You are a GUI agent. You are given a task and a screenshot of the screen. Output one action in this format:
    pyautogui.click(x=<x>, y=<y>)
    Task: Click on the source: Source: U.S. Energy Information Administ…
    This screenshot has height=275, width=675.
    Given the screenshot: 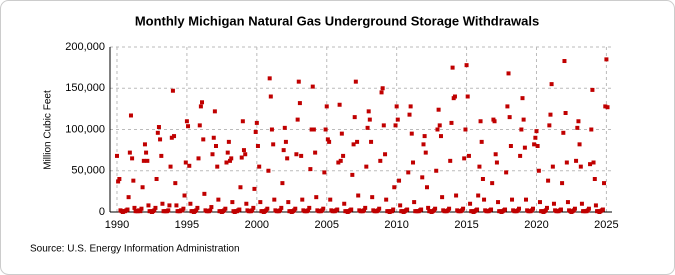 What is the action you would take?
    pyautogui.click(x=135, y=249)
    